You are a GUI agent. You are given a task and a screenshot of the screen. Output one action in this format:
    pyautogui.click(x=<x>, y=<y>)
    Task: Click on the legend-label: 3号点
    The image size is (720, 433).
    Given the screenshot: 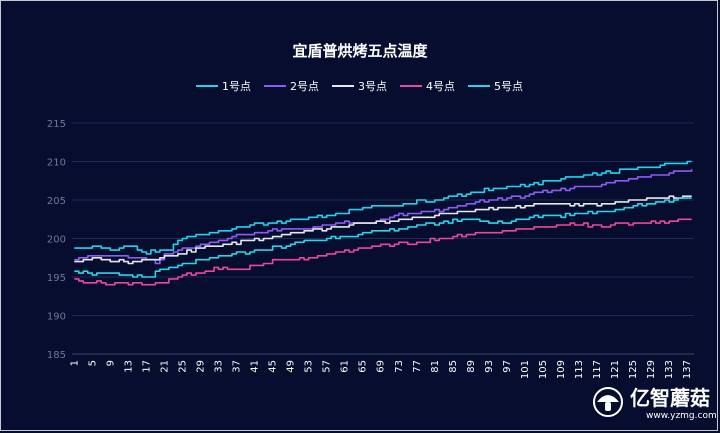 What is the action you would take?
    pyautogui.click(x=372, y=86)
    